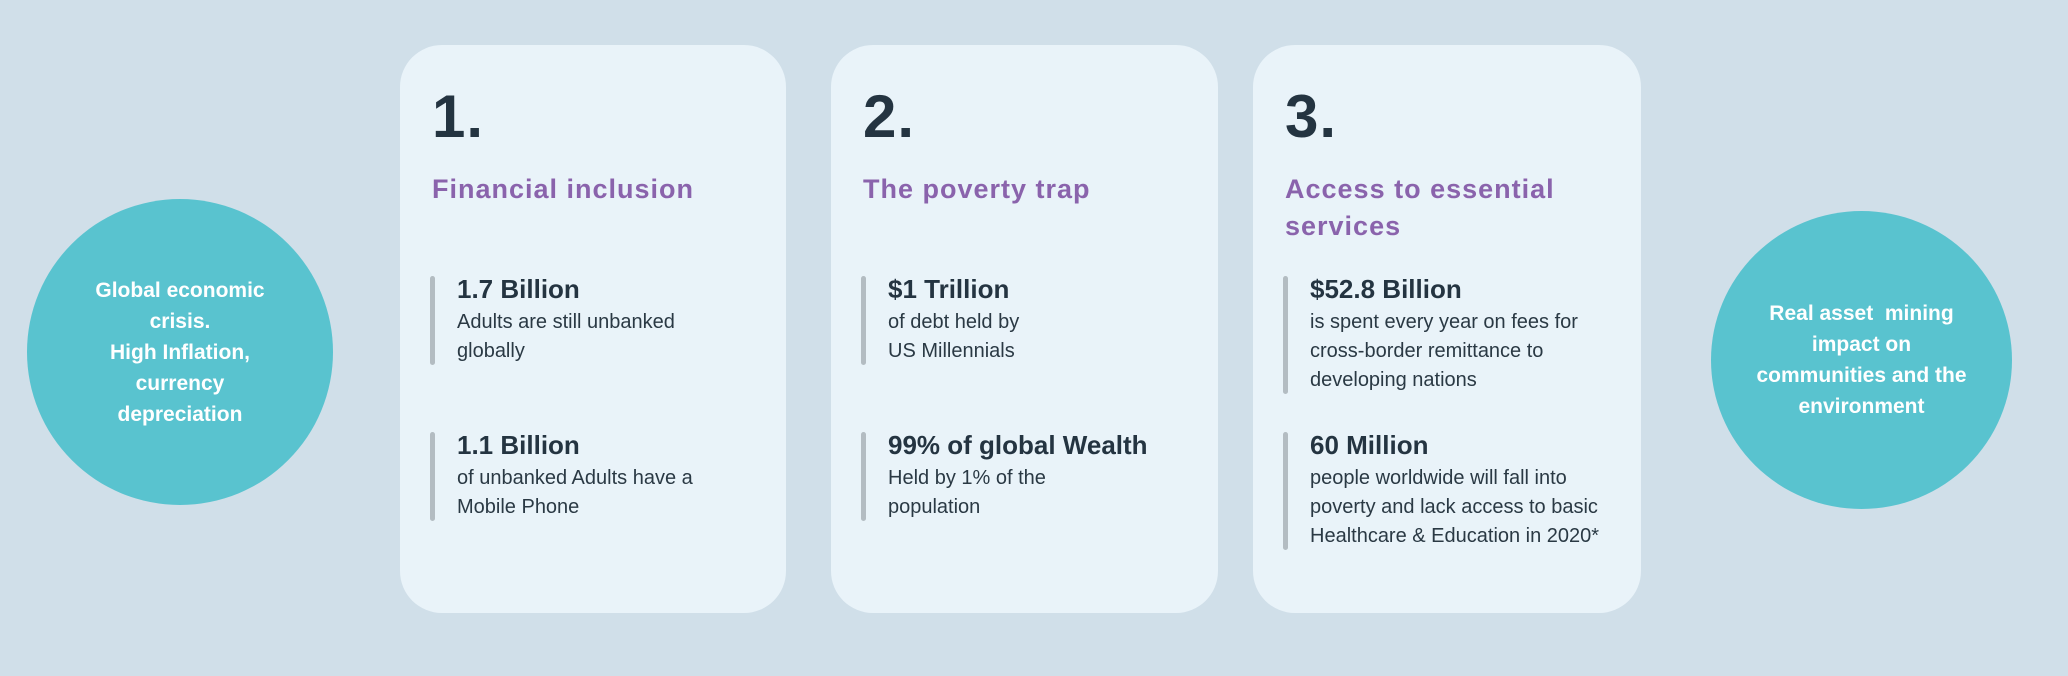 This screenshot has height=676, width=2068. I want to click on stat-description: of unbanked Adults have a Mobile Phone, so click(575, 492).